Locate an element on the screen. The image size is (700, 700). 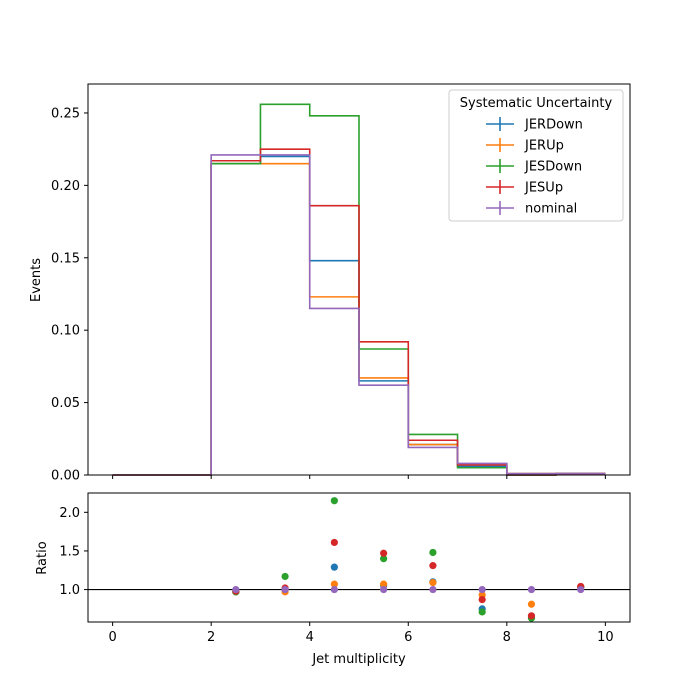
legend-label: JERDown is located at coordinates (553, 125).